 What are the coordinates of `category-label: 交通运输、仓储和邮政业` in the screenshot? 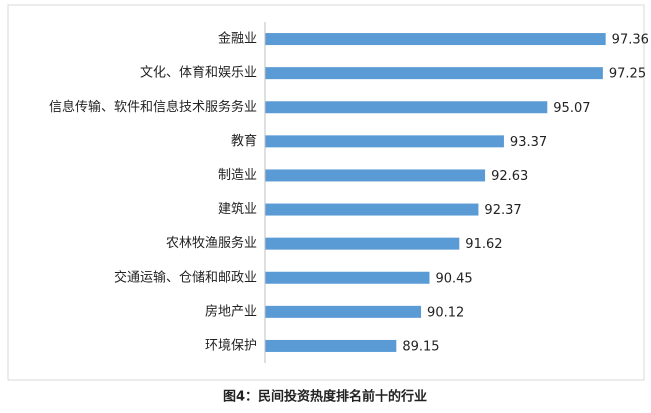 It's located at (185, 277).